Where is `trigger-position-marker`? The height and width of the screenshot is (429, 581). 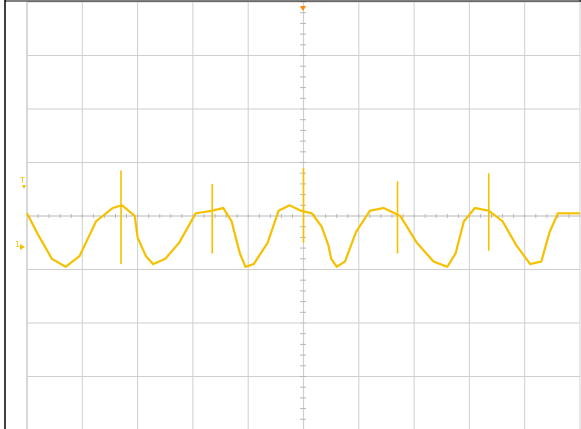
trigger-position-marker is located at coordinates (303, 8).